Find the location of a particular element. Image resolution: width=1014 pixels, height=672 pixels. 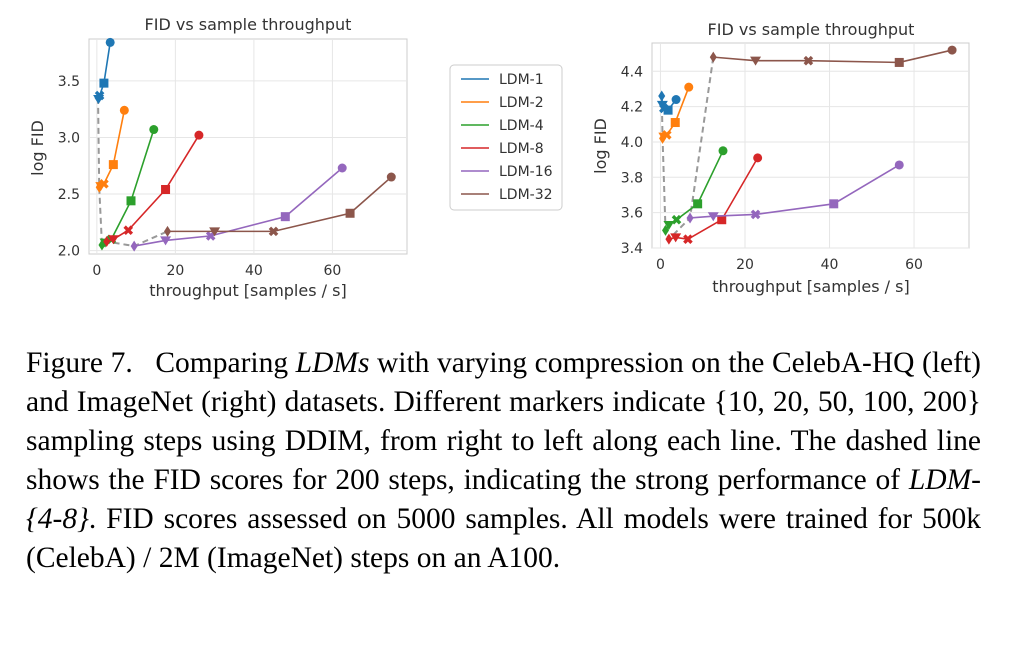

ldm-4-point-triangle-down is located at coordinates (669, 226).